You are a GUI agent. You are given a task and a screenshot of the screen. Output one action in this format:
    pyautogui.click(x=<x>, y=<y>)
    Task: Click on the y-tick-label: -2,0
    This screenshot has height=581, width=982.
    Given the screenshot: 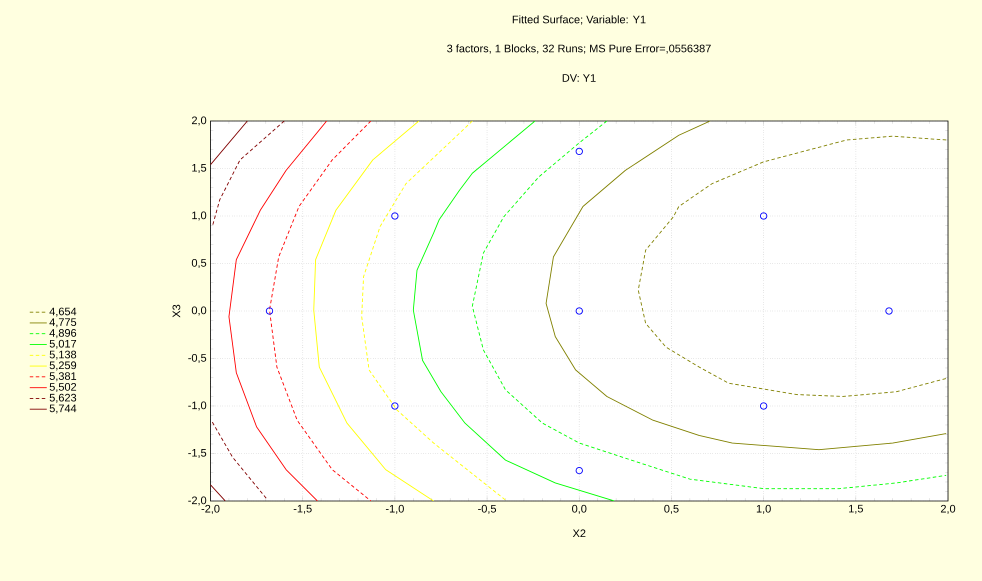 What is the action you would take?
    pyautogui.click(x=197, y=501)
    